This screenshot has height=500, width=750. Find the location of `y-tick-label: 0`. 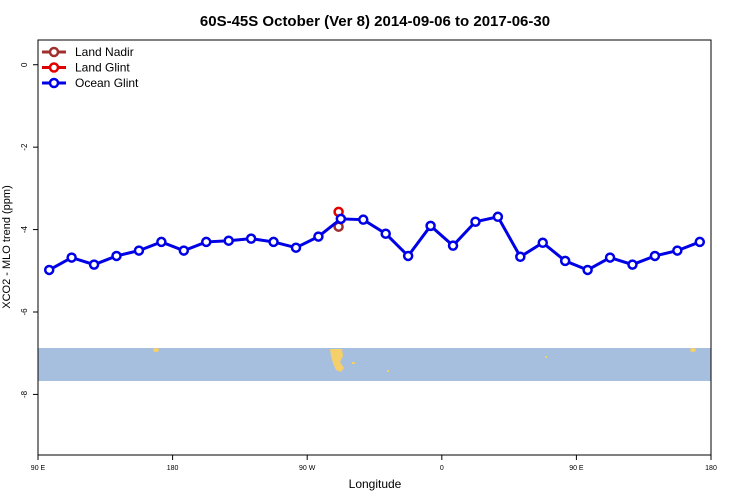

y-tick-label: 0 is located at coordinates (24, 64).